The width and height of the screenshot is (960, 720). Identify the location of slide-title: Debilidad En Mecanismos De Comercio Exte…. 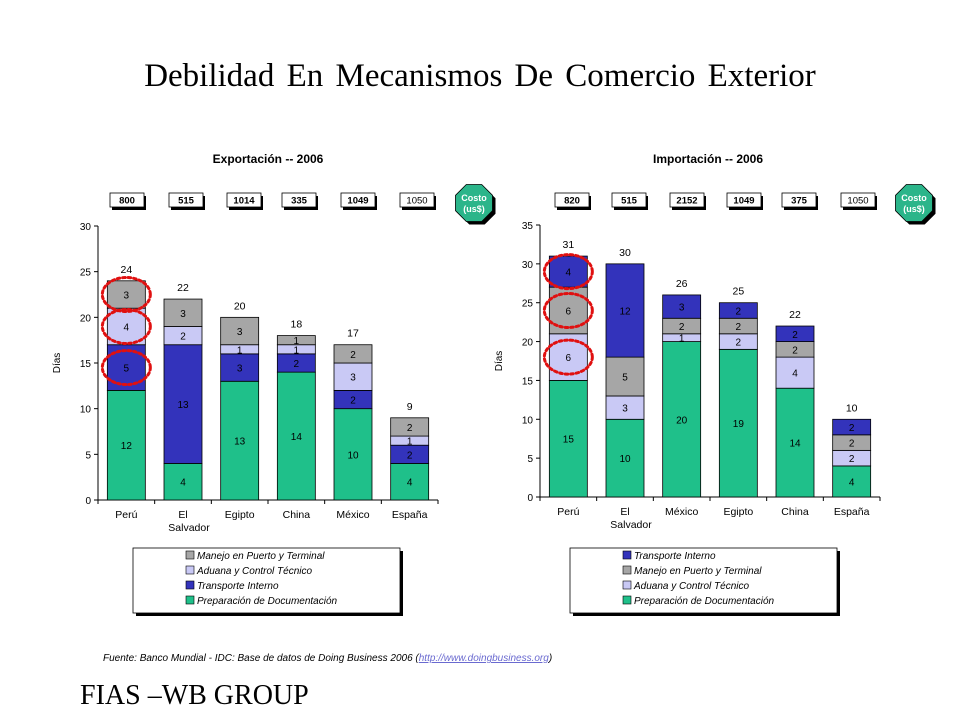
(480, 76).